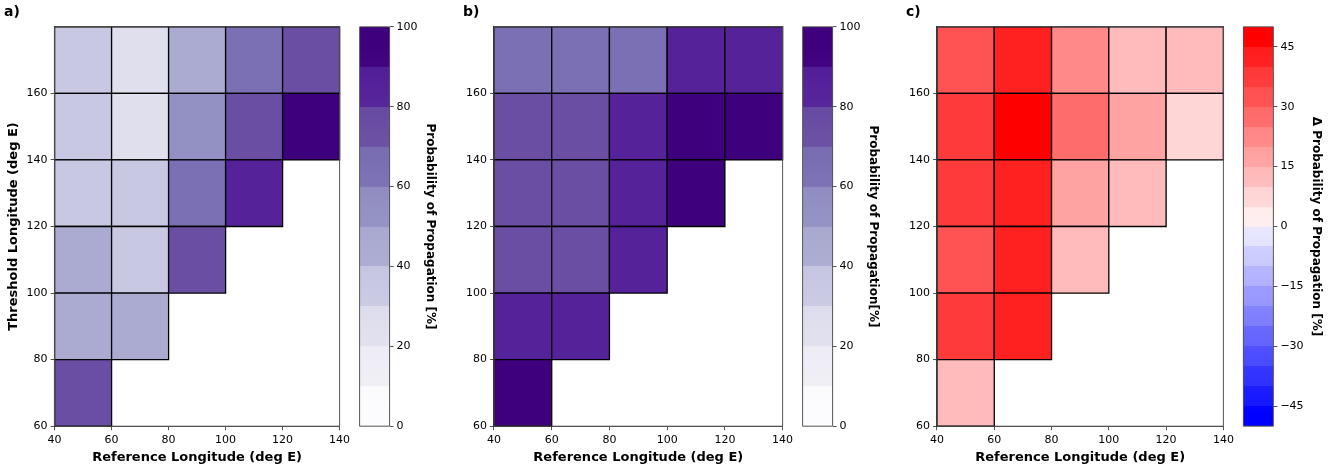  What do you see at coordinates (1292, 406) in the screenshot?
I see `color-bar-label: −45` at bounding box center [1292, 406].